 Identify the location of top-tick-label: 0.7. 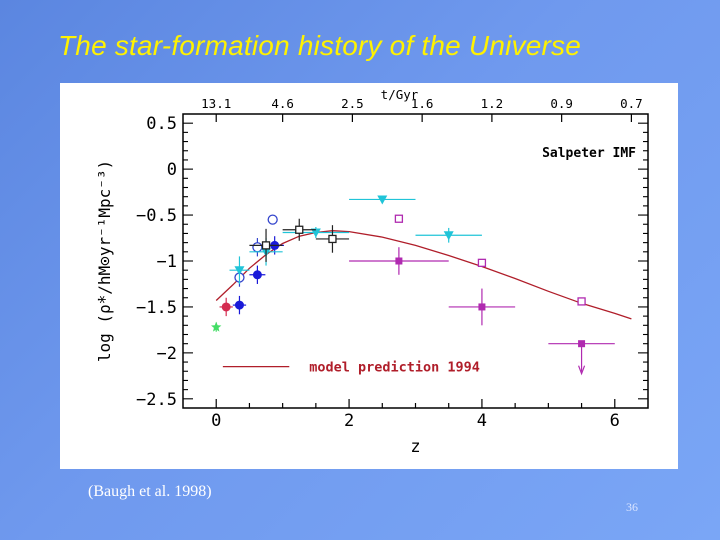
(631, 103).